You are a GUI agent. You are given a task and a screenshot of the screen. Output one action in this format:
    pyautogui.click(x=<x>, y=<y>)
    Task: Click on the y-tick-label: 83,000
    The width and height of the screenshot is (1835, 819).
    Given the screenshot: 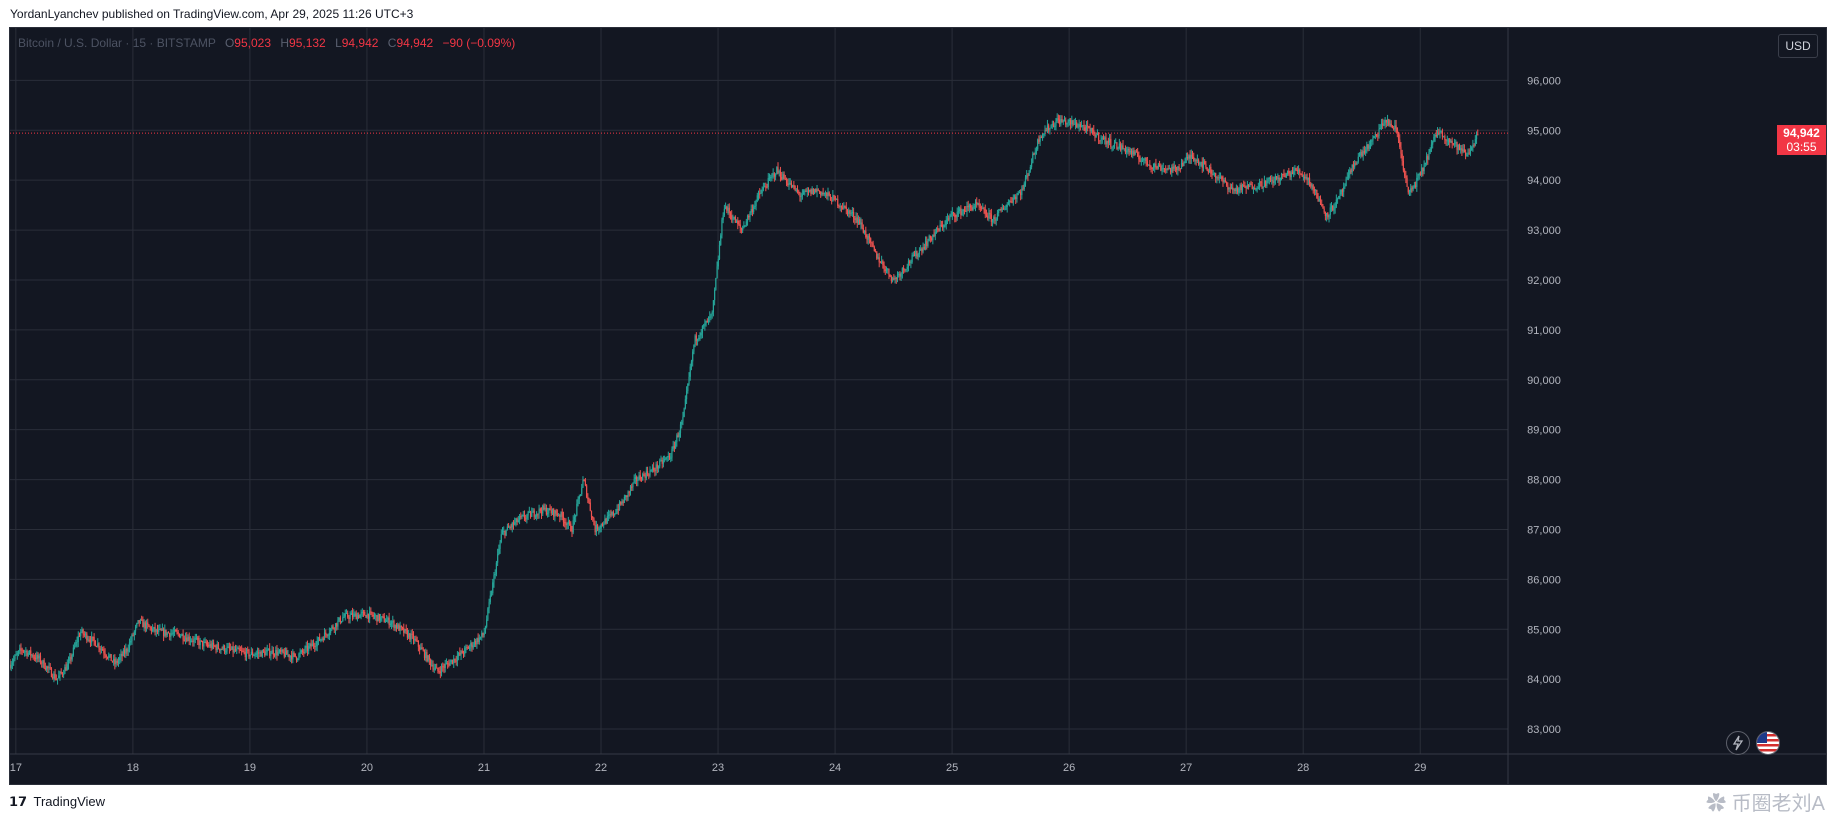 What is the action you would take?
    pyautogui.click(x=1544, y=730)
    